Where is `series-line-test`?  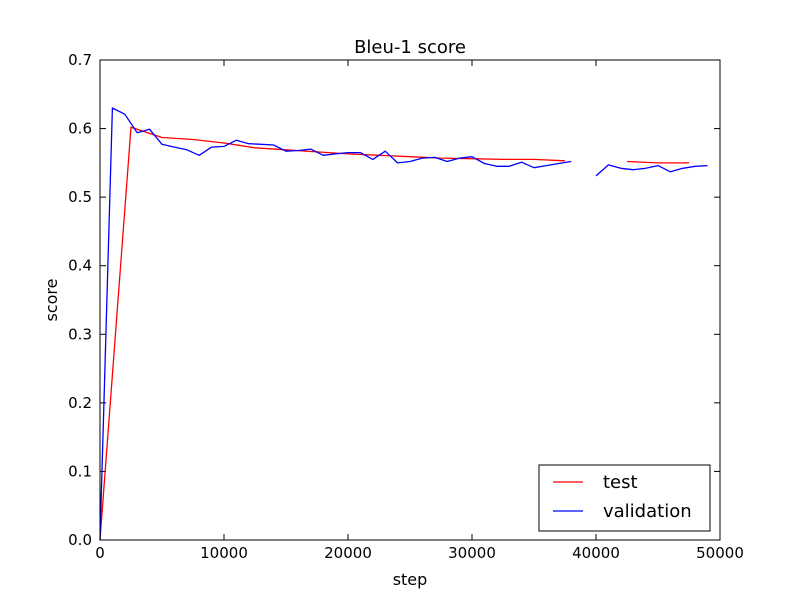
series-line-test is located at coordinates (657, 162).